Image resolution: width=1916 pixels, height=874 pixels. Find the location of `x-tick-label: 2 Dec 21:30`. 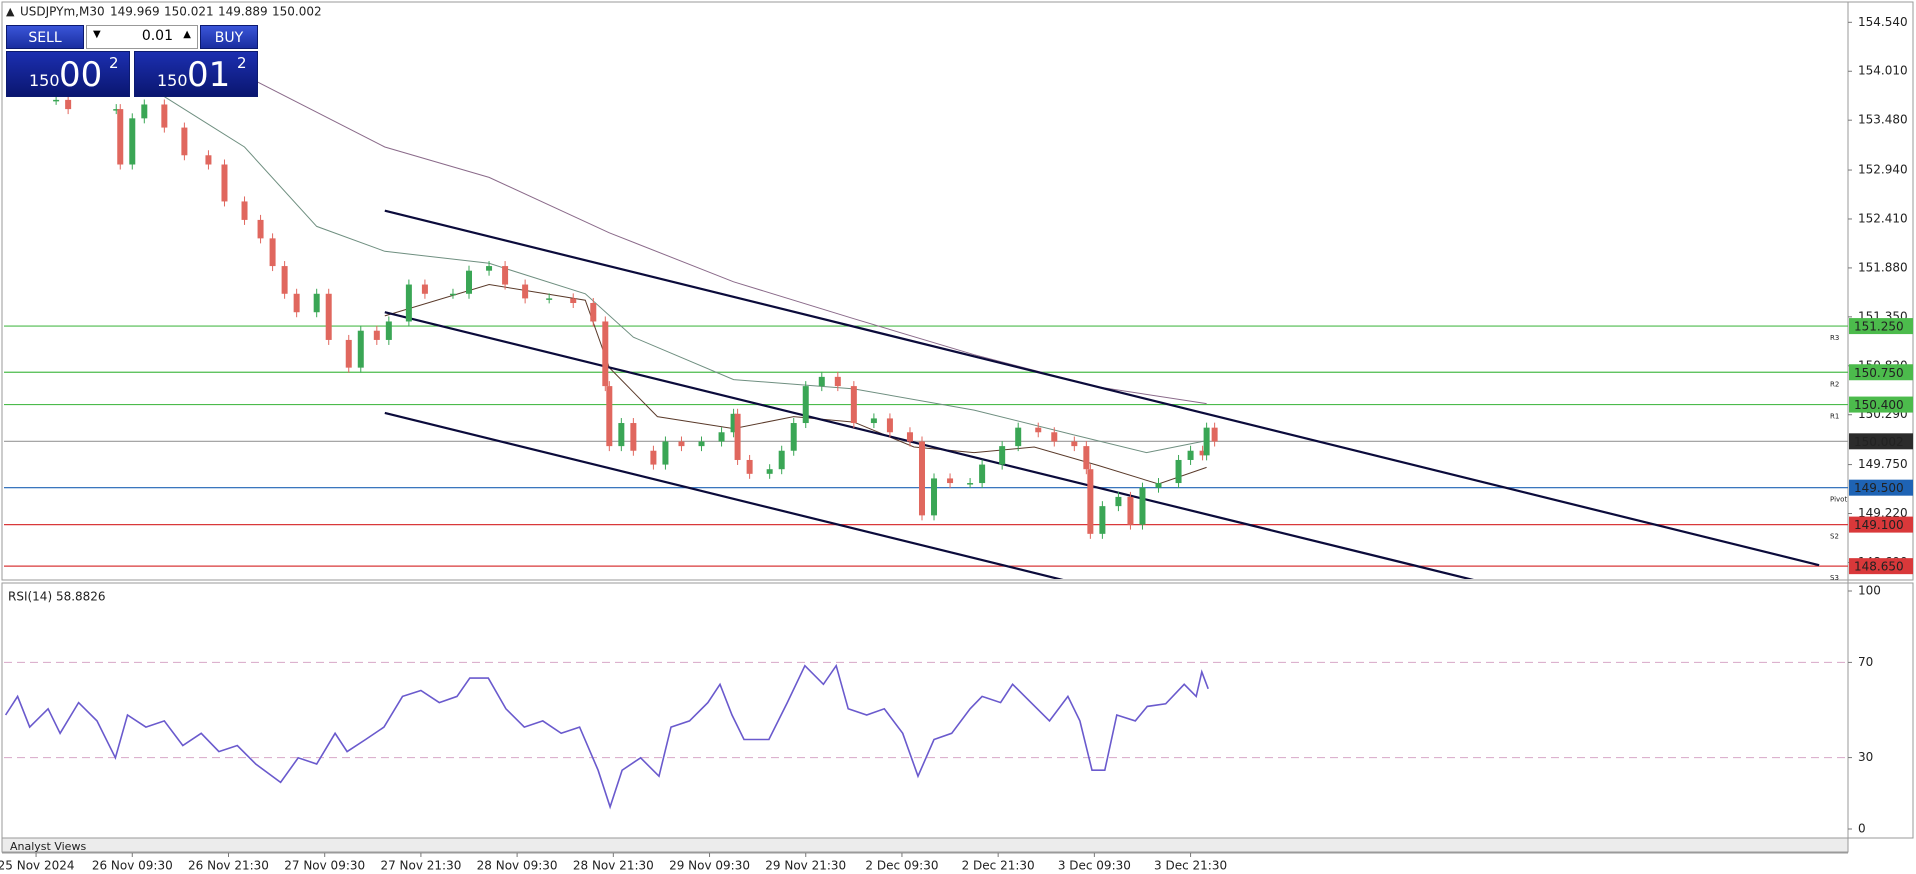

x-tick-label: 2 Dec 21:30 is located at coordinates (998, 866).